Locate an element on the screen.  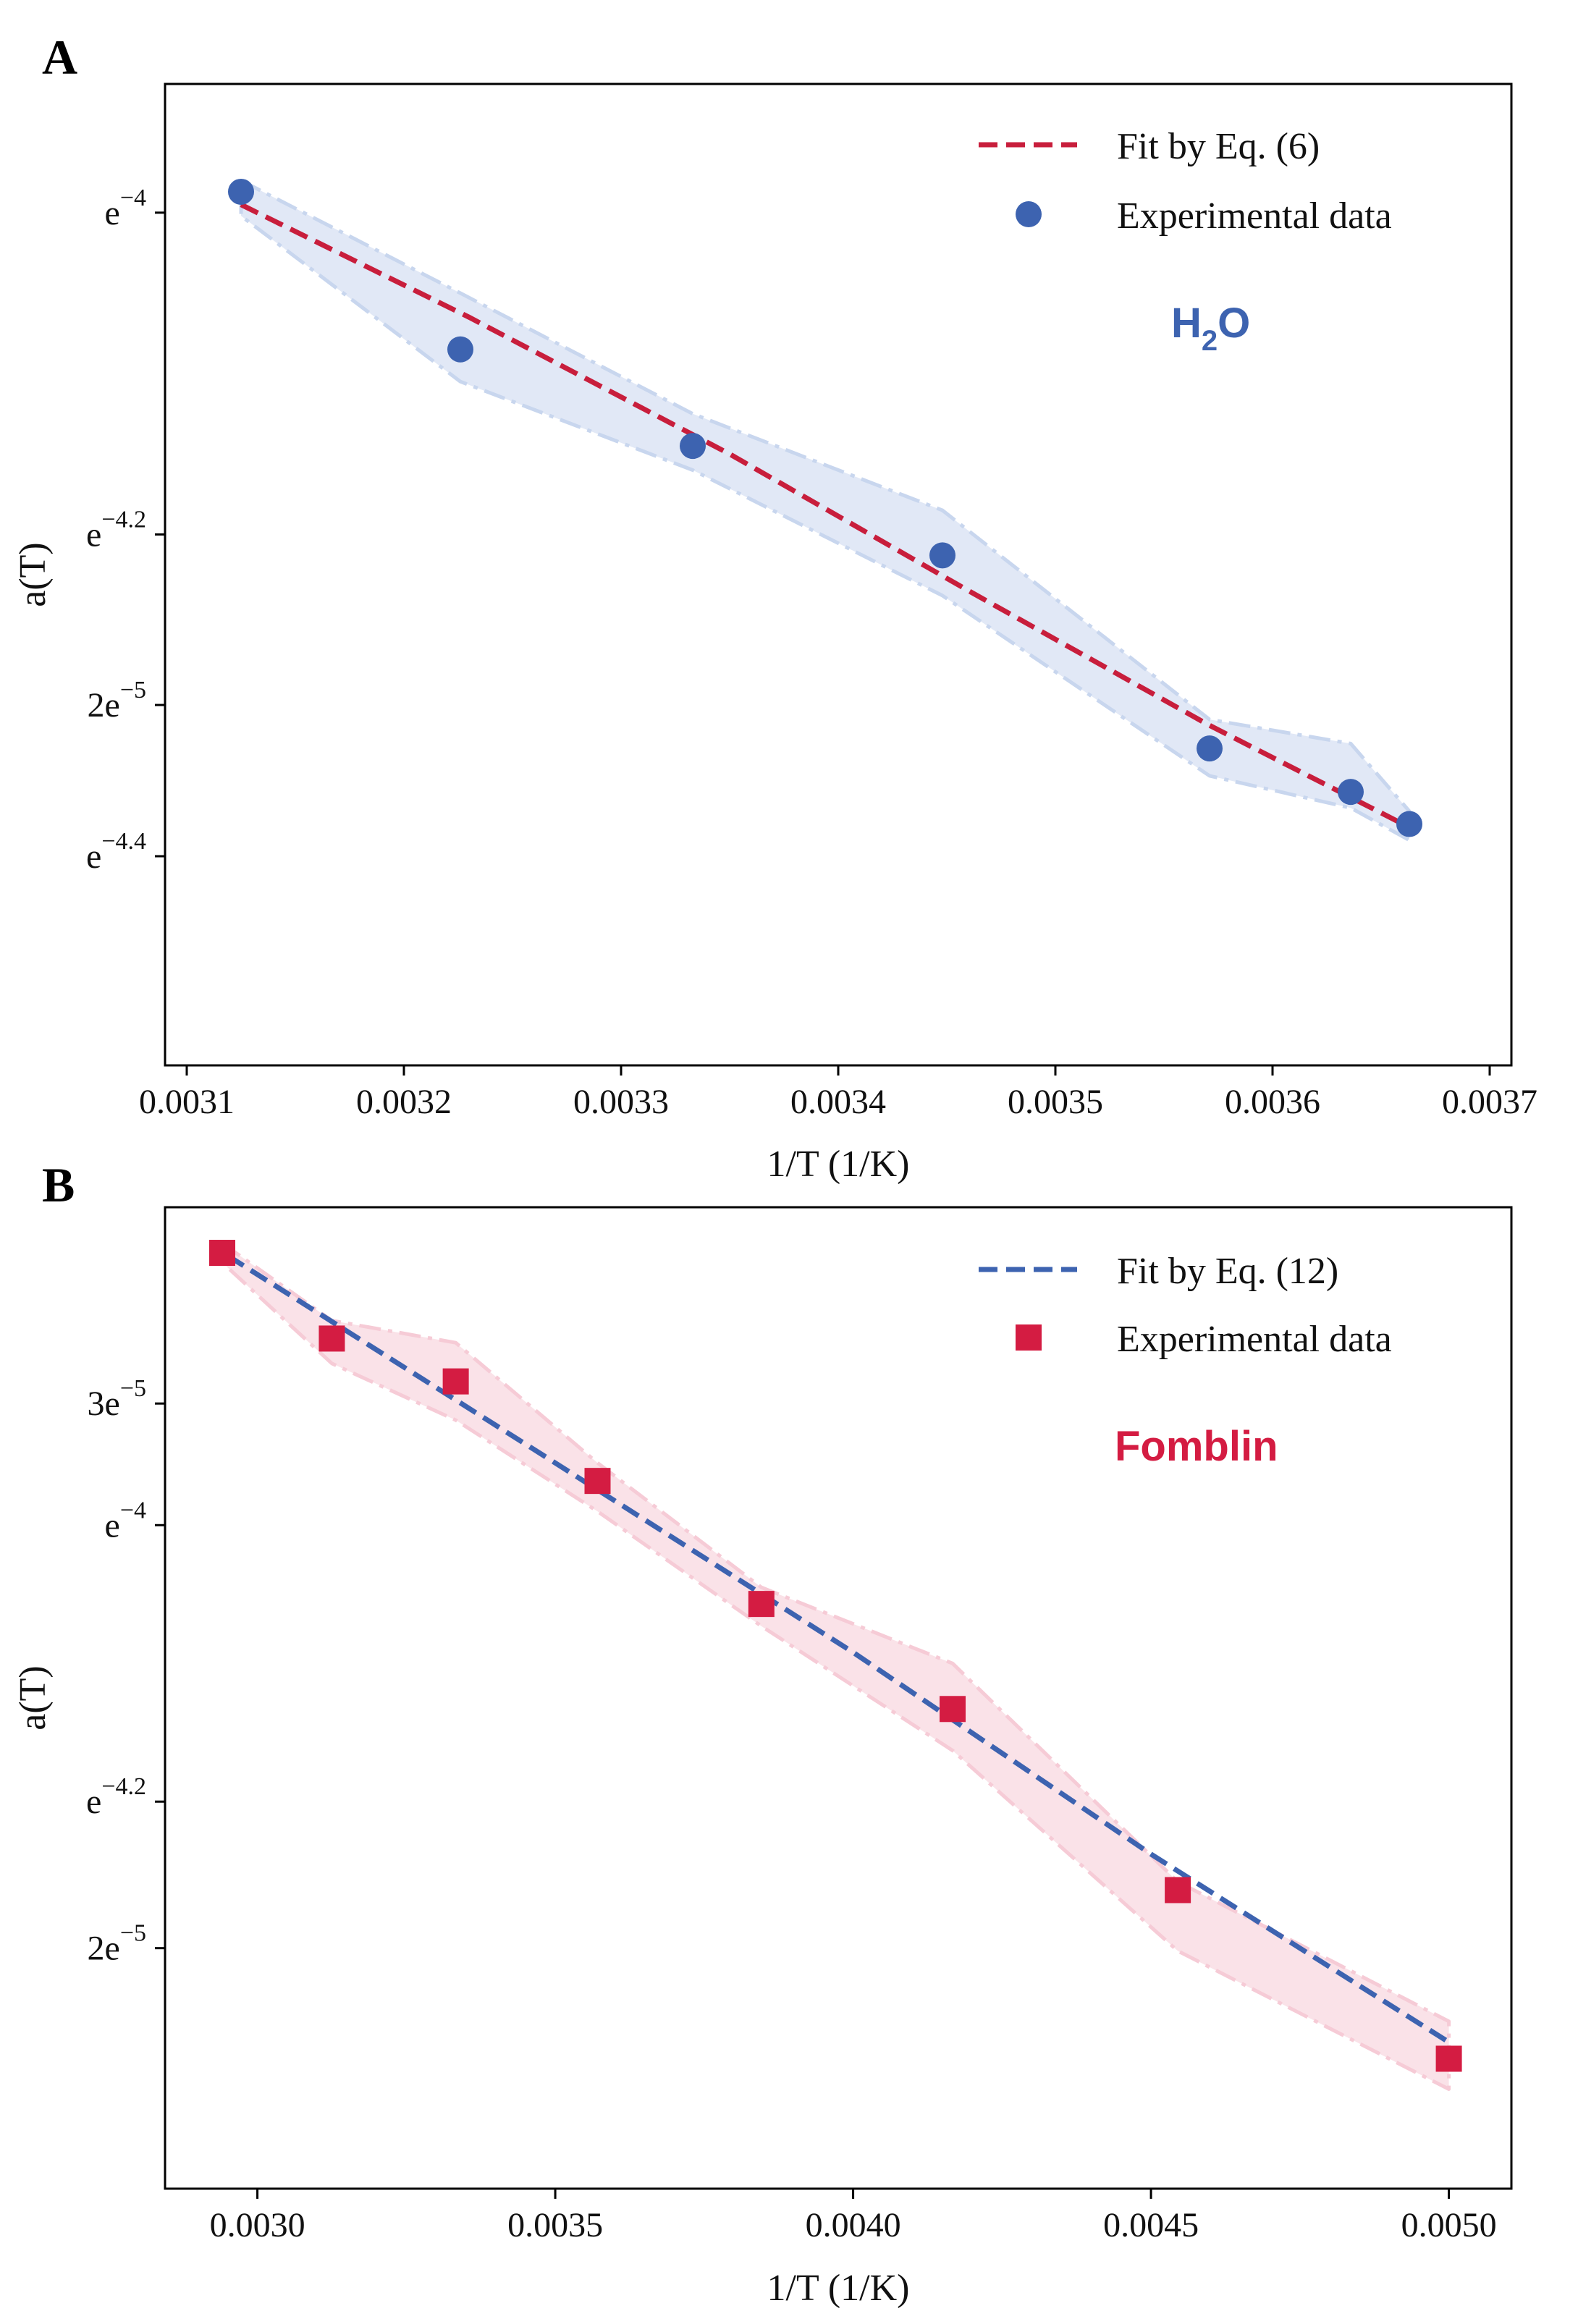
panel-a-annotation: H2O is located at coordinates (1210, 328).